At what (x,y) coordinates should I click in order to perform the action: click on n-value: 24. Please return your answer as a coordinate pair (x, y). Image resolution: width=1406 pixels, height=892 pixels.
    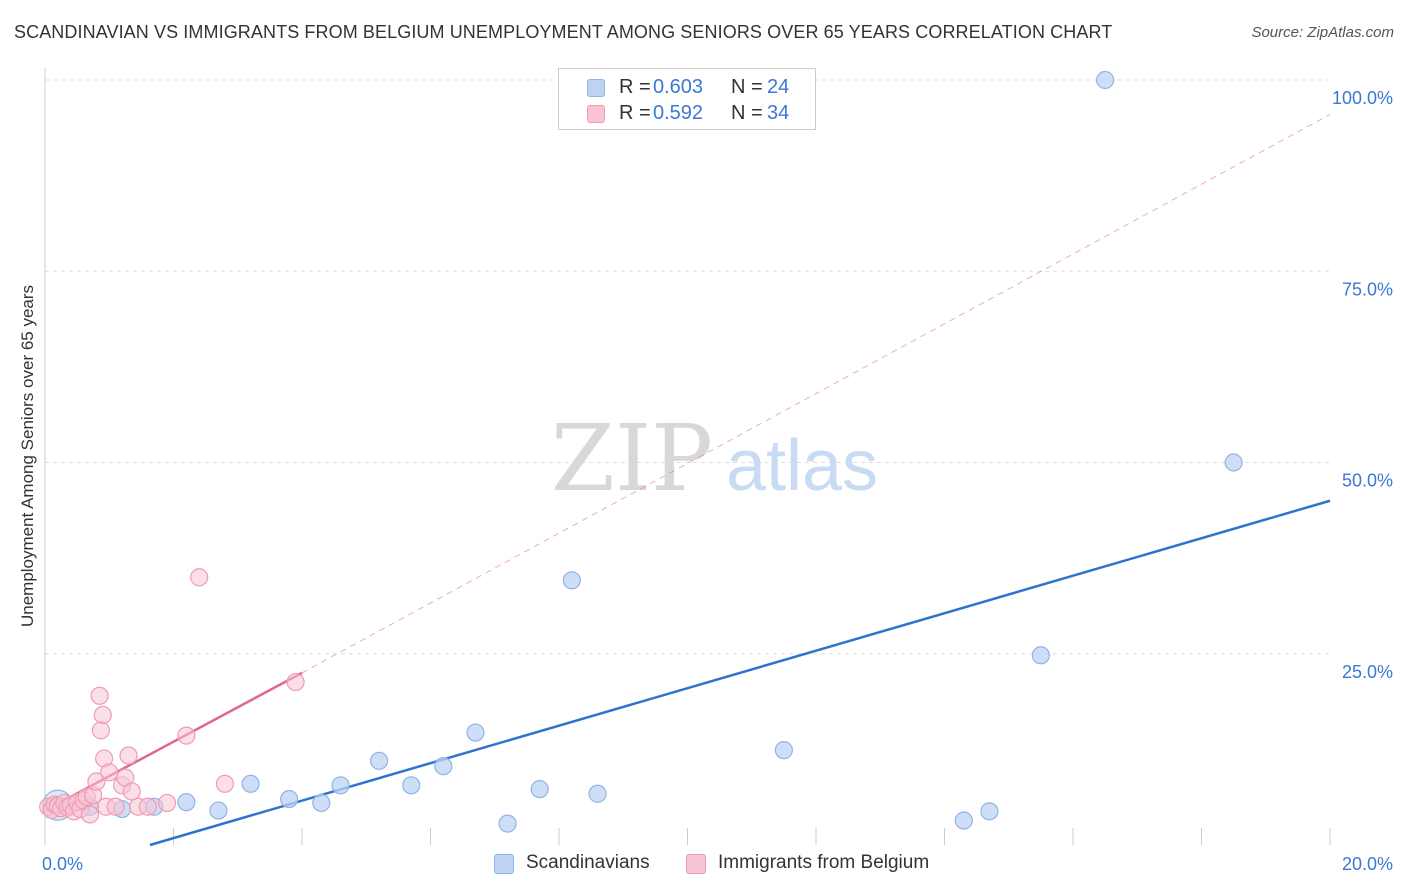
    Looking at the image, I should click on (778, 87).